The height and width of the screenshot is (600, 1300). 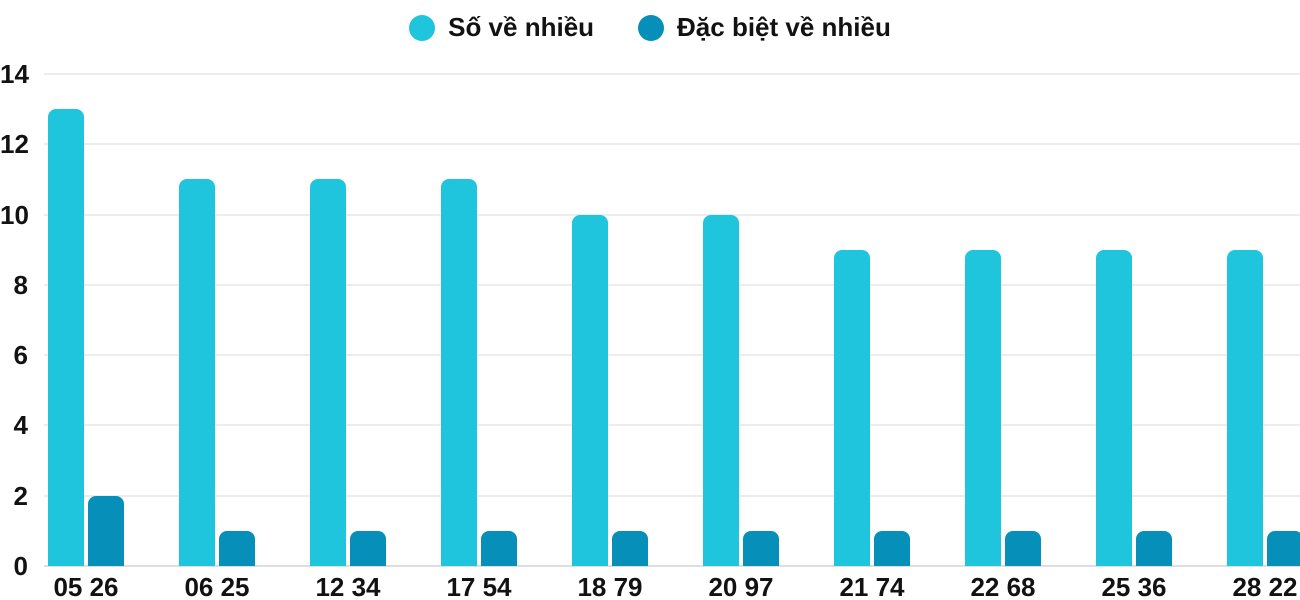 What do you see at coordinates (1003, 586) in the screenshot?
I see `x-axis-label: 22 68` at bounding box center [1003, 586].